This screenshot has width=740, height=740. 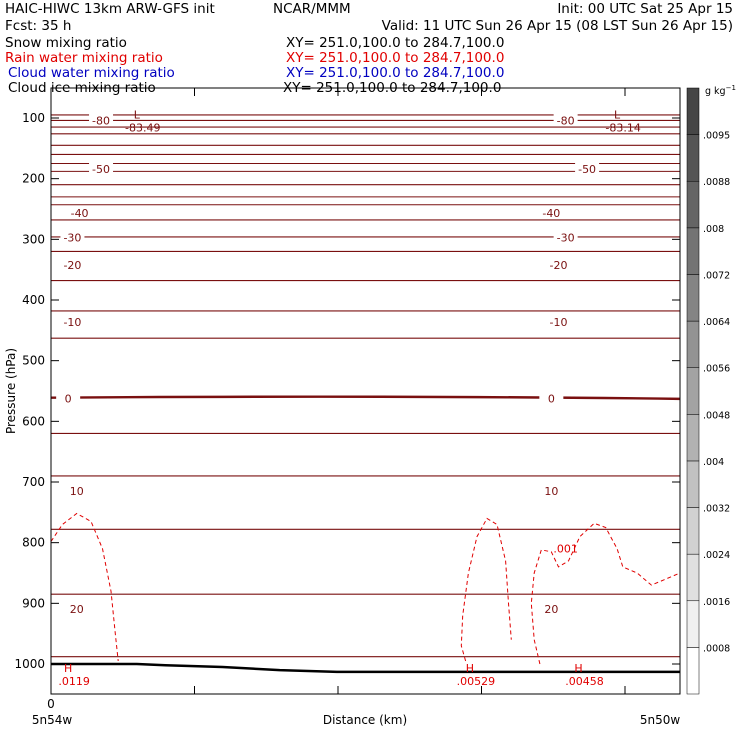 What do you see at coordinates (716, 275) in the screenshot?
I see `colorbar-tick-label: .0072` at bounding box center [716, 275].